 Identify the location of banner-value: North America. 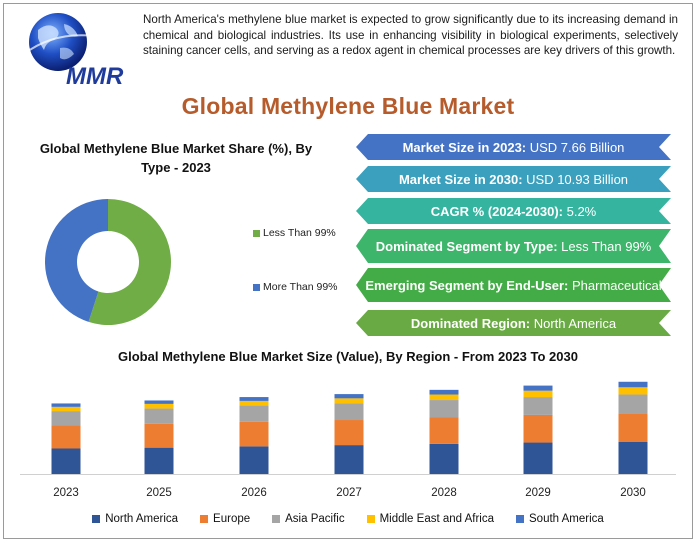
(573, 323).